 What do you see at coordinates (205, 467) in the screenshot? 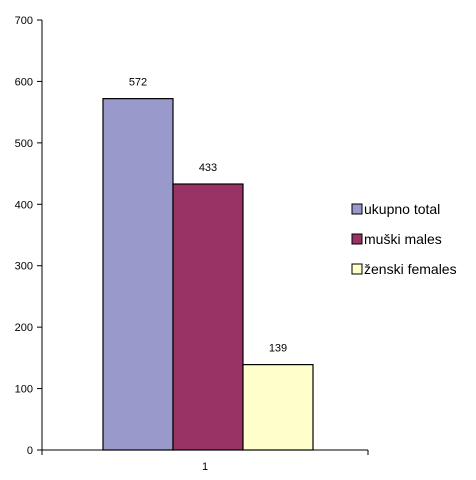
I see `x-category-label: 1` at bounding box center [205, 467].